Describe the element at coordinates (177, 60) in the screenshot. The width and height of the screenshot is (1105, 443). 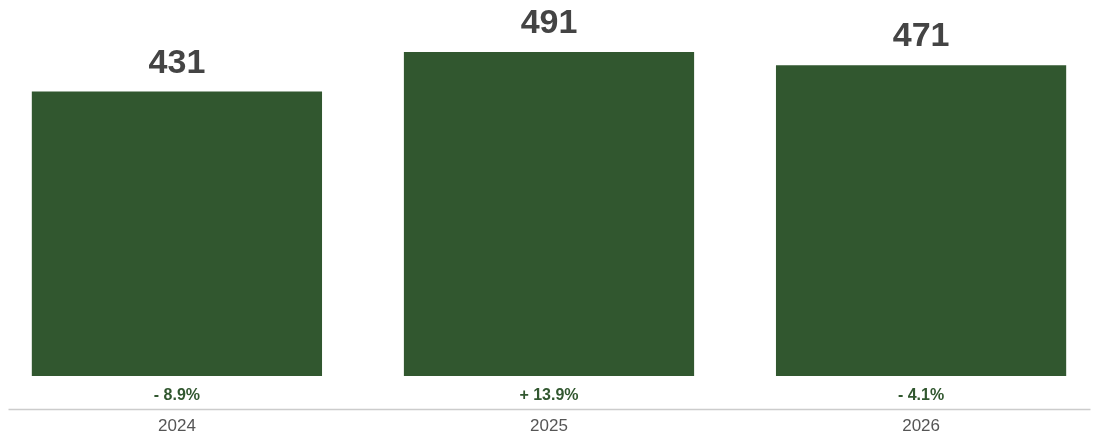
I see `data-label: 431` at that location.